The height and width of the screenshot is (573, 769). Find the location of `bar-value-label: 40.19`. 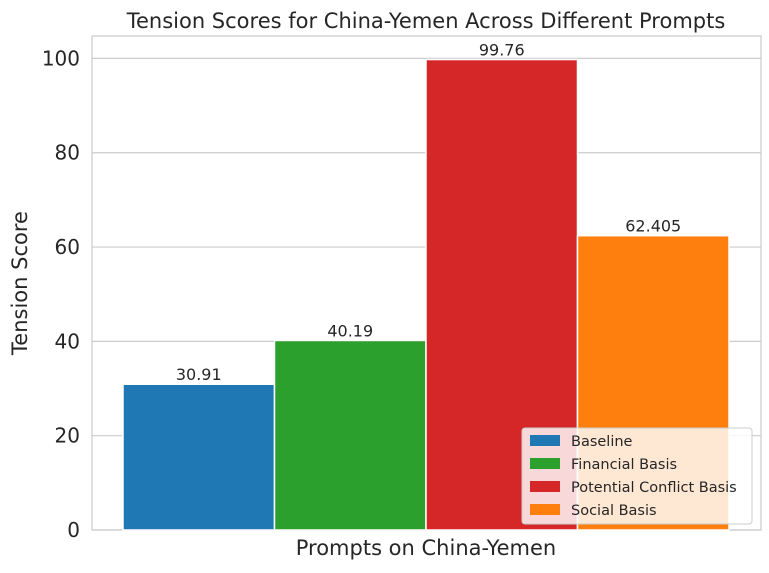

bar-value-label: 40.19 is located at coordinates (350, 330).